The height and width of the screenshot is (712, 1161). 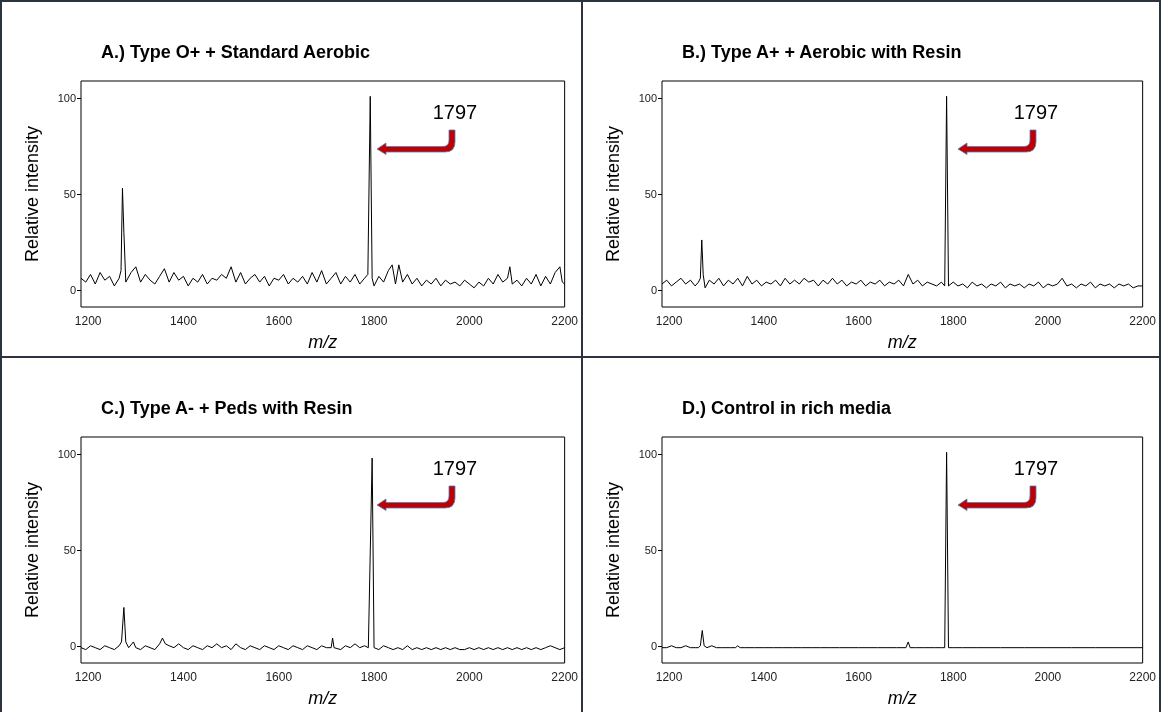 What do you see at coordinates (227, 408) in the screenshot?
I see `chart-title: C.) Type A- + Peds with Resin` at bounding box center [227, 408].